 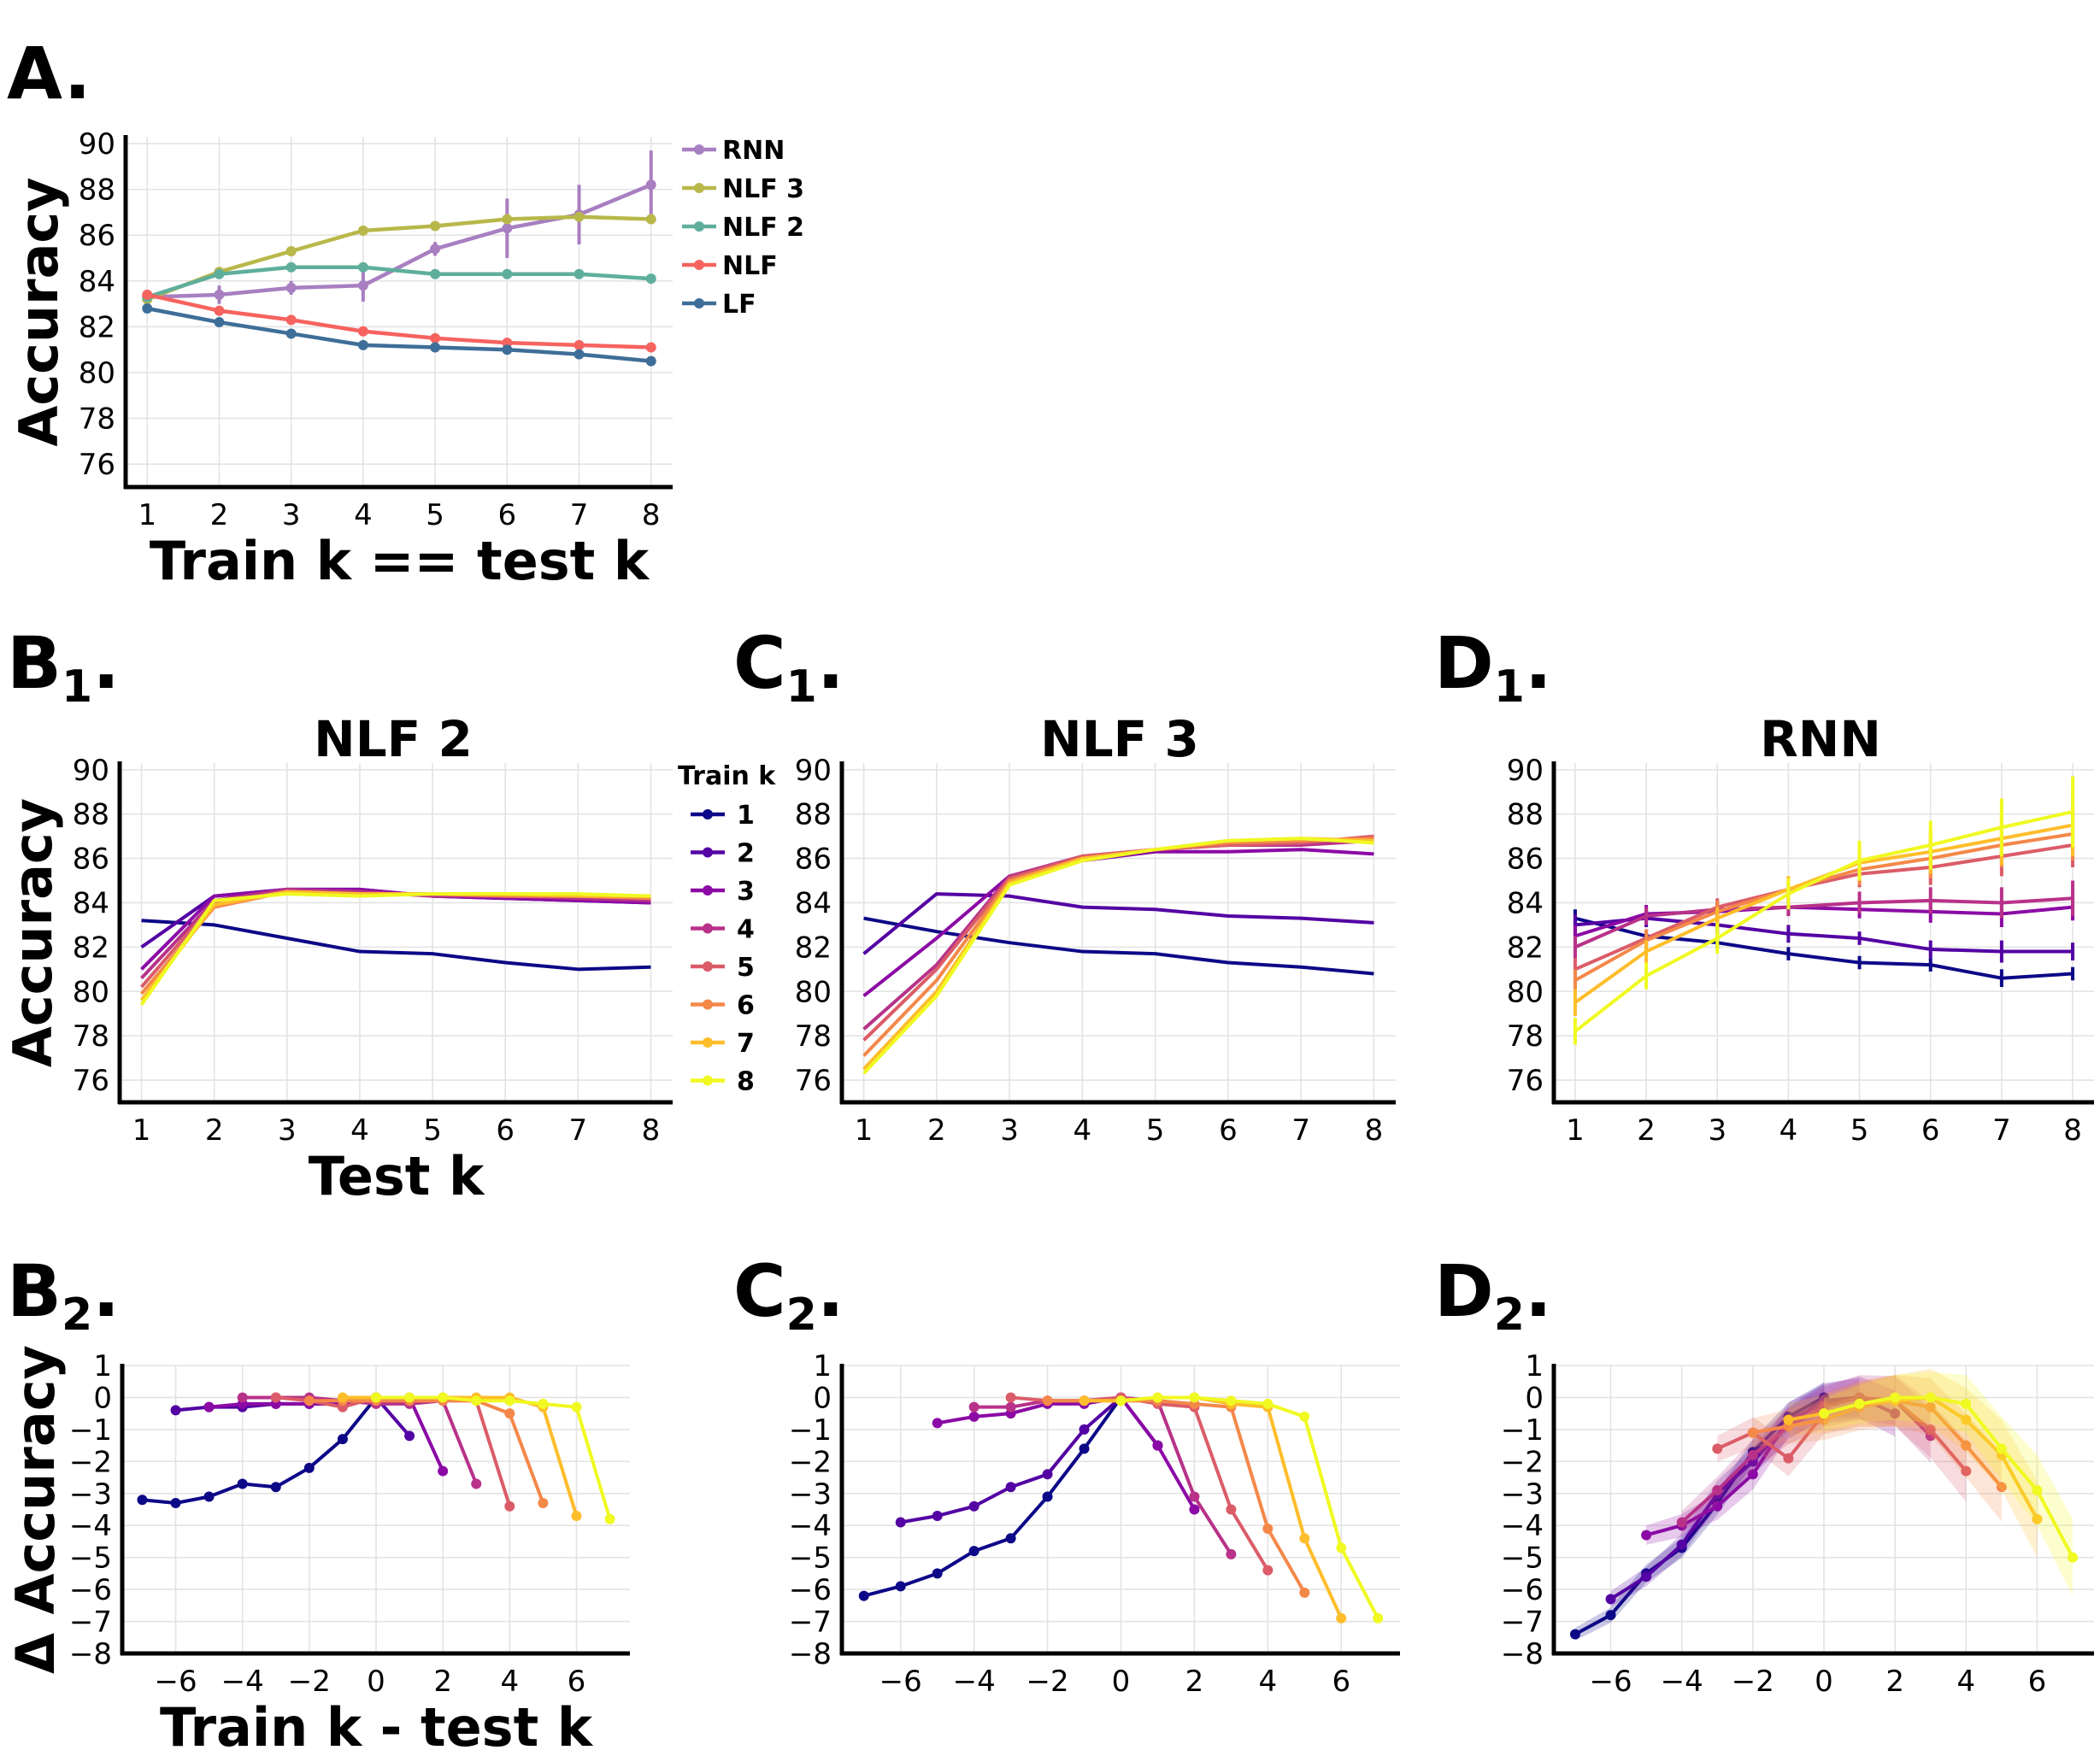 I want to click on legend-train-k: Train k 1 2 3 4 5 6 7 8, so click(x=727, y=929).